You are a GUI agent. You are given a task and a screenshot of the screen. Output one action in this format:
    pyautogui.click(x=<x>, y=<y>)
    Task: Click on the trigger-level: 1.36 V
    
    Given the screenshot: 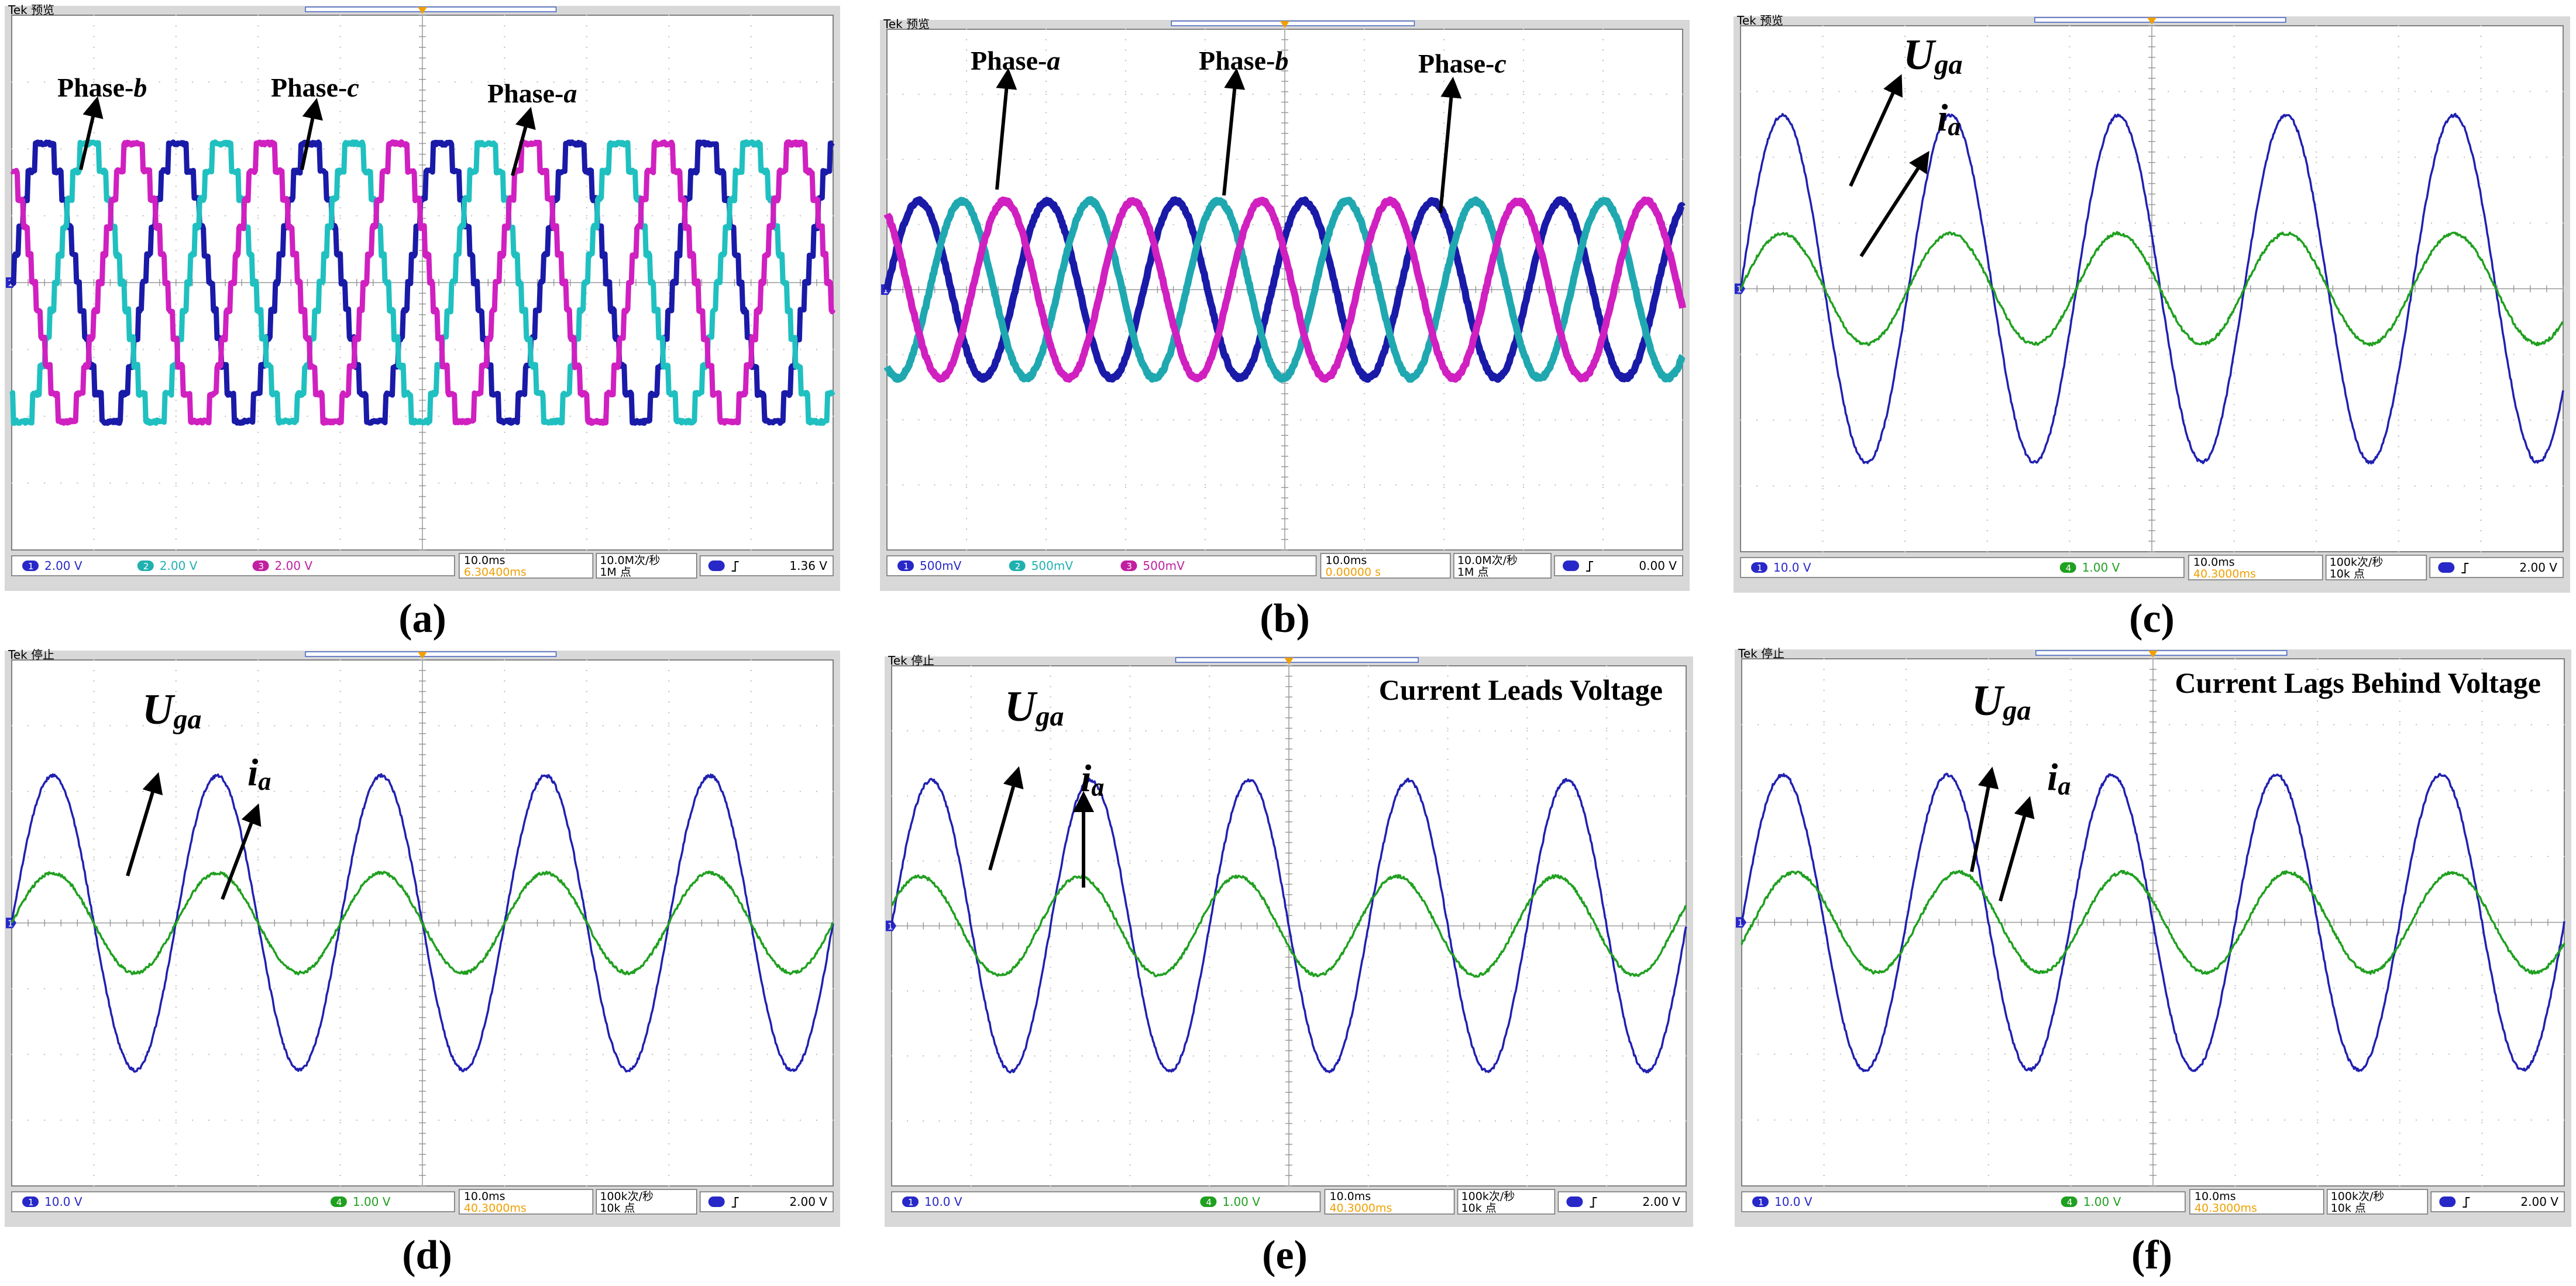 What is the action you would take?
    pyautogui.click(x=808, y=566)
    